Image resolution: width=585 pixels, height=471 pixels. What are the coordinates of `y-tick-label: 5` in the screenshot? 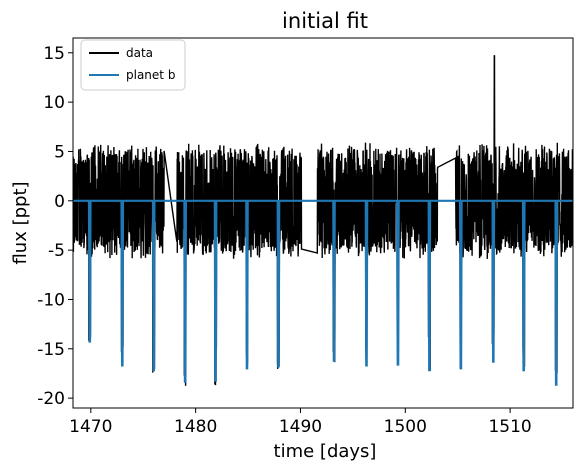 It's located at (59, 152).